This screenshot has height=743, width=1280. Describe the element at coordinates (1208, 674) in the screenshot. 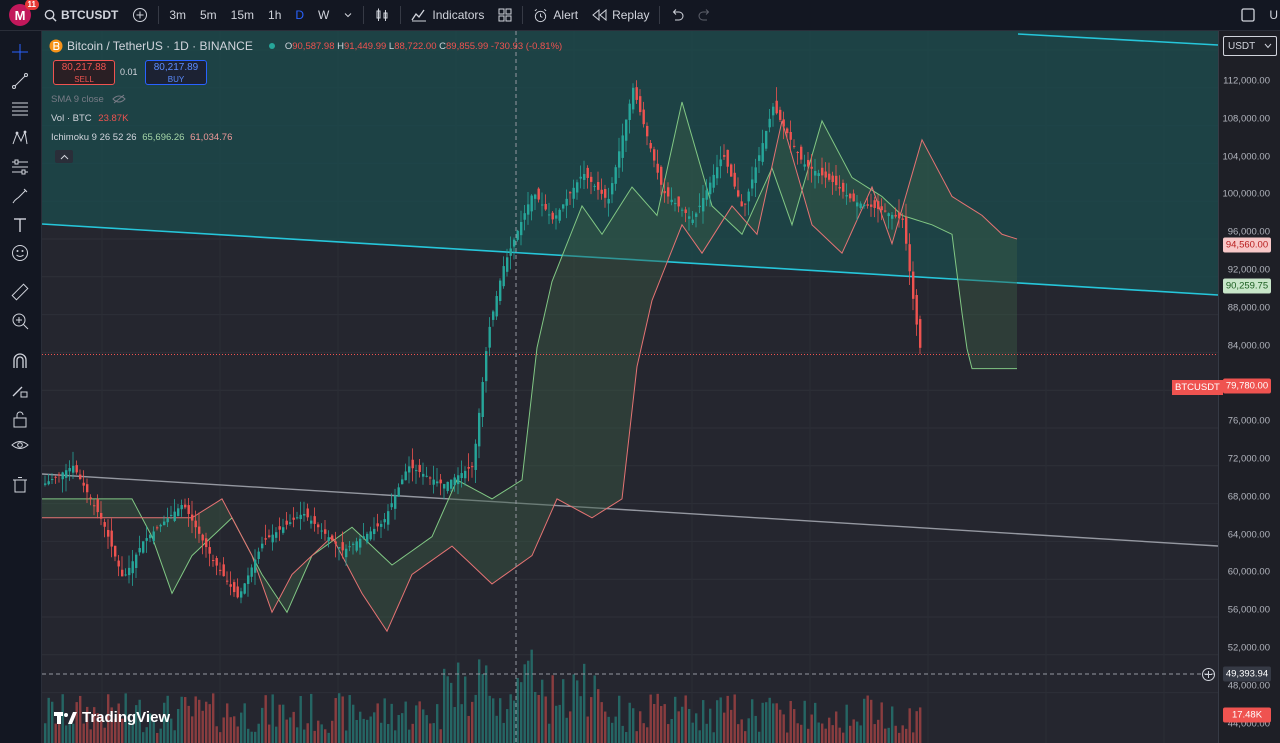

I see `add-alert-button` at that location.